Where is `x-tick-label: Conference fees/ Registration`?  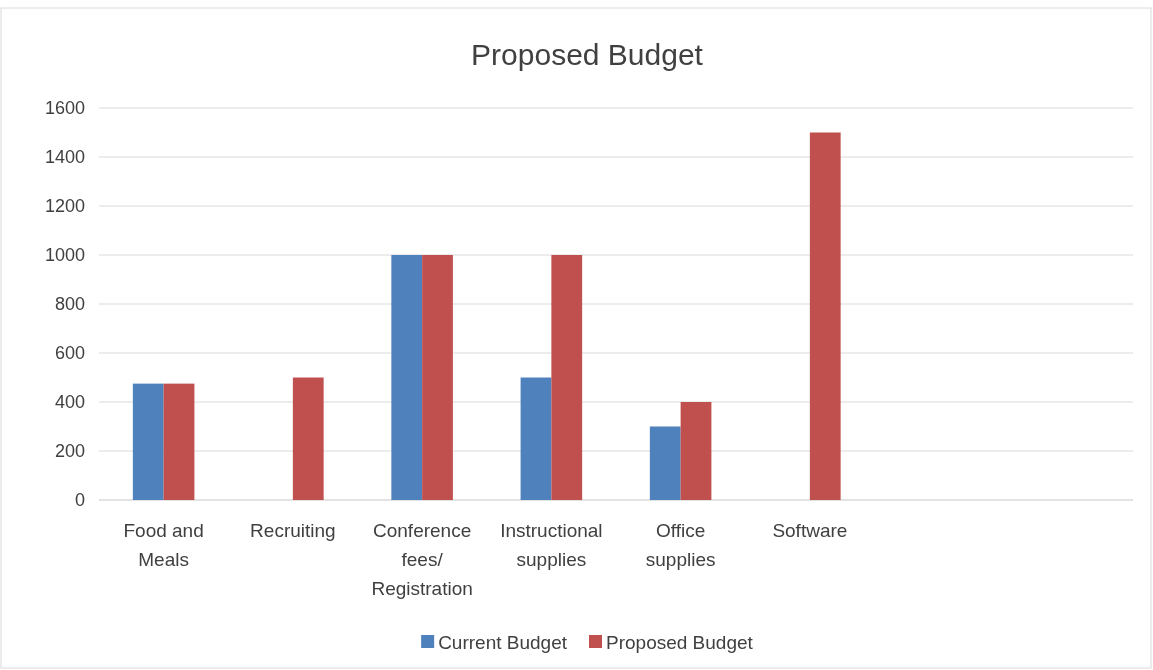
x-tick-label: Conference fees/ Registration is located at coordinates (422, 559).